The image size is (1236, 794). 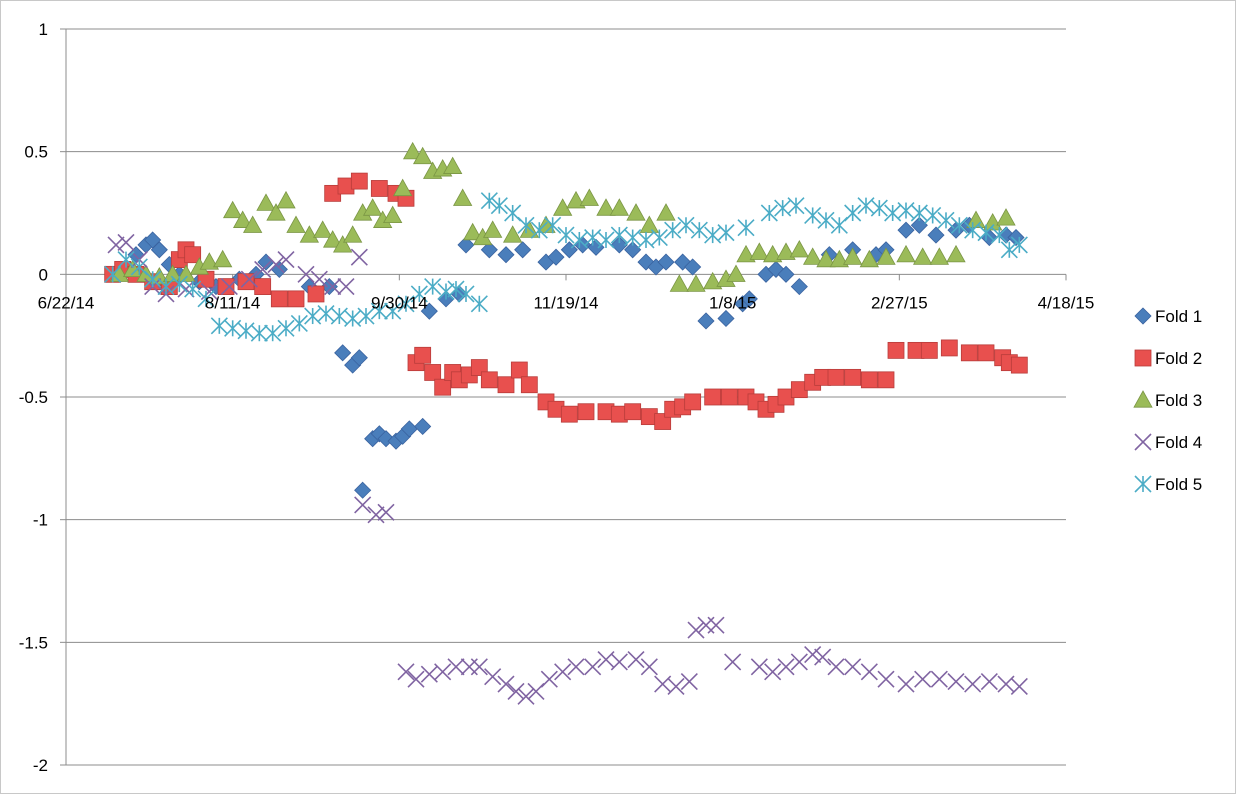 I want to click on x-tick-label: 8/11/14, so click(x=232, y=302).